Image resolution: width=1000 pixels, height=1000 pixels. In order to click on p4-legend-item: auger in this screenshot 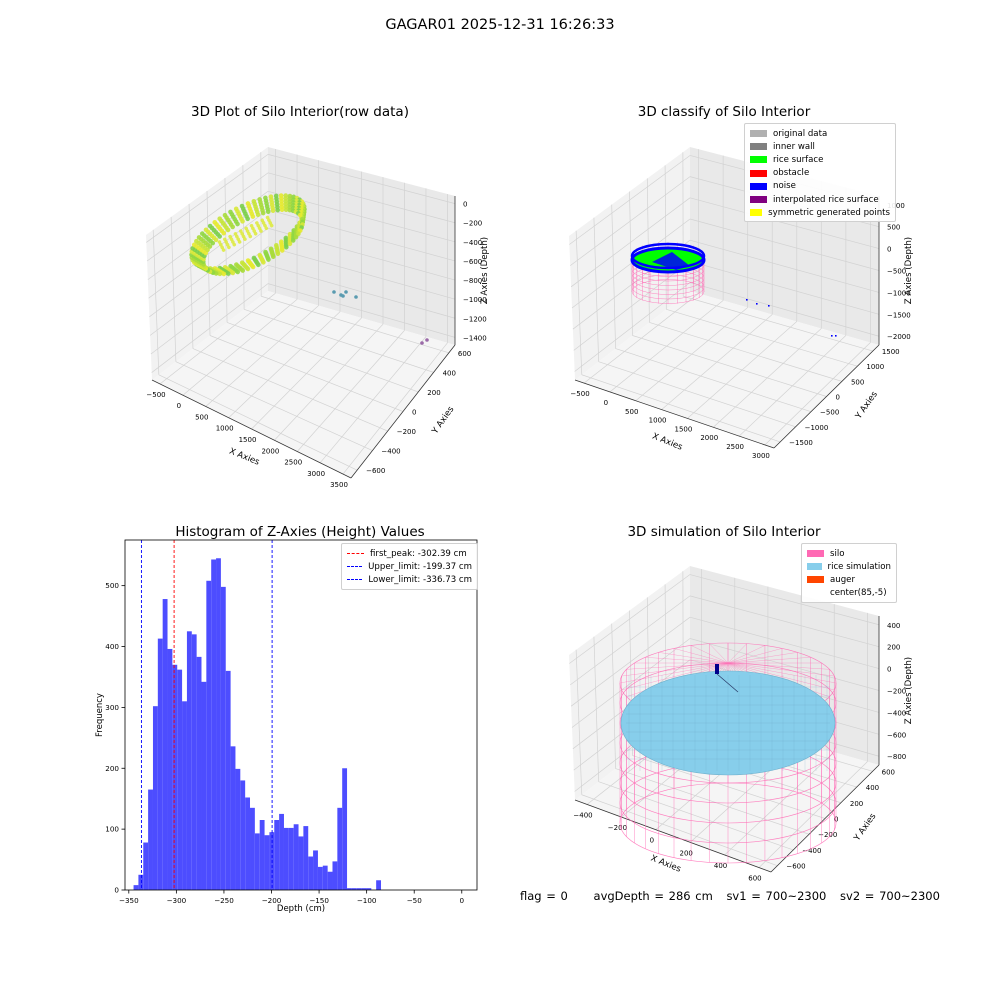, I will do `click(849, 579)`.